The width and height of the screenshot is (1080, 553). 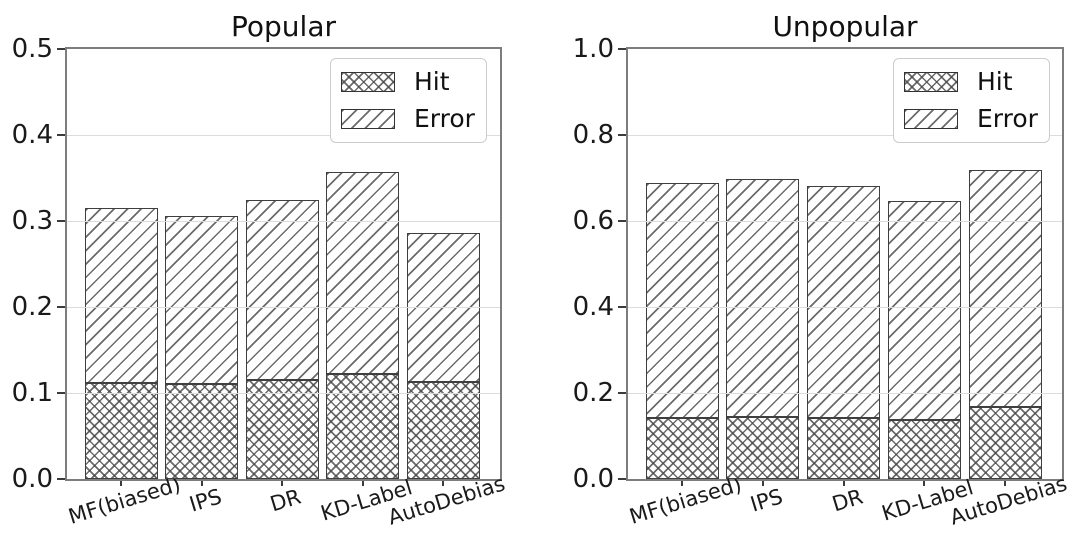 I want to click on chart-title: Popular, so click(x=283, y=26).